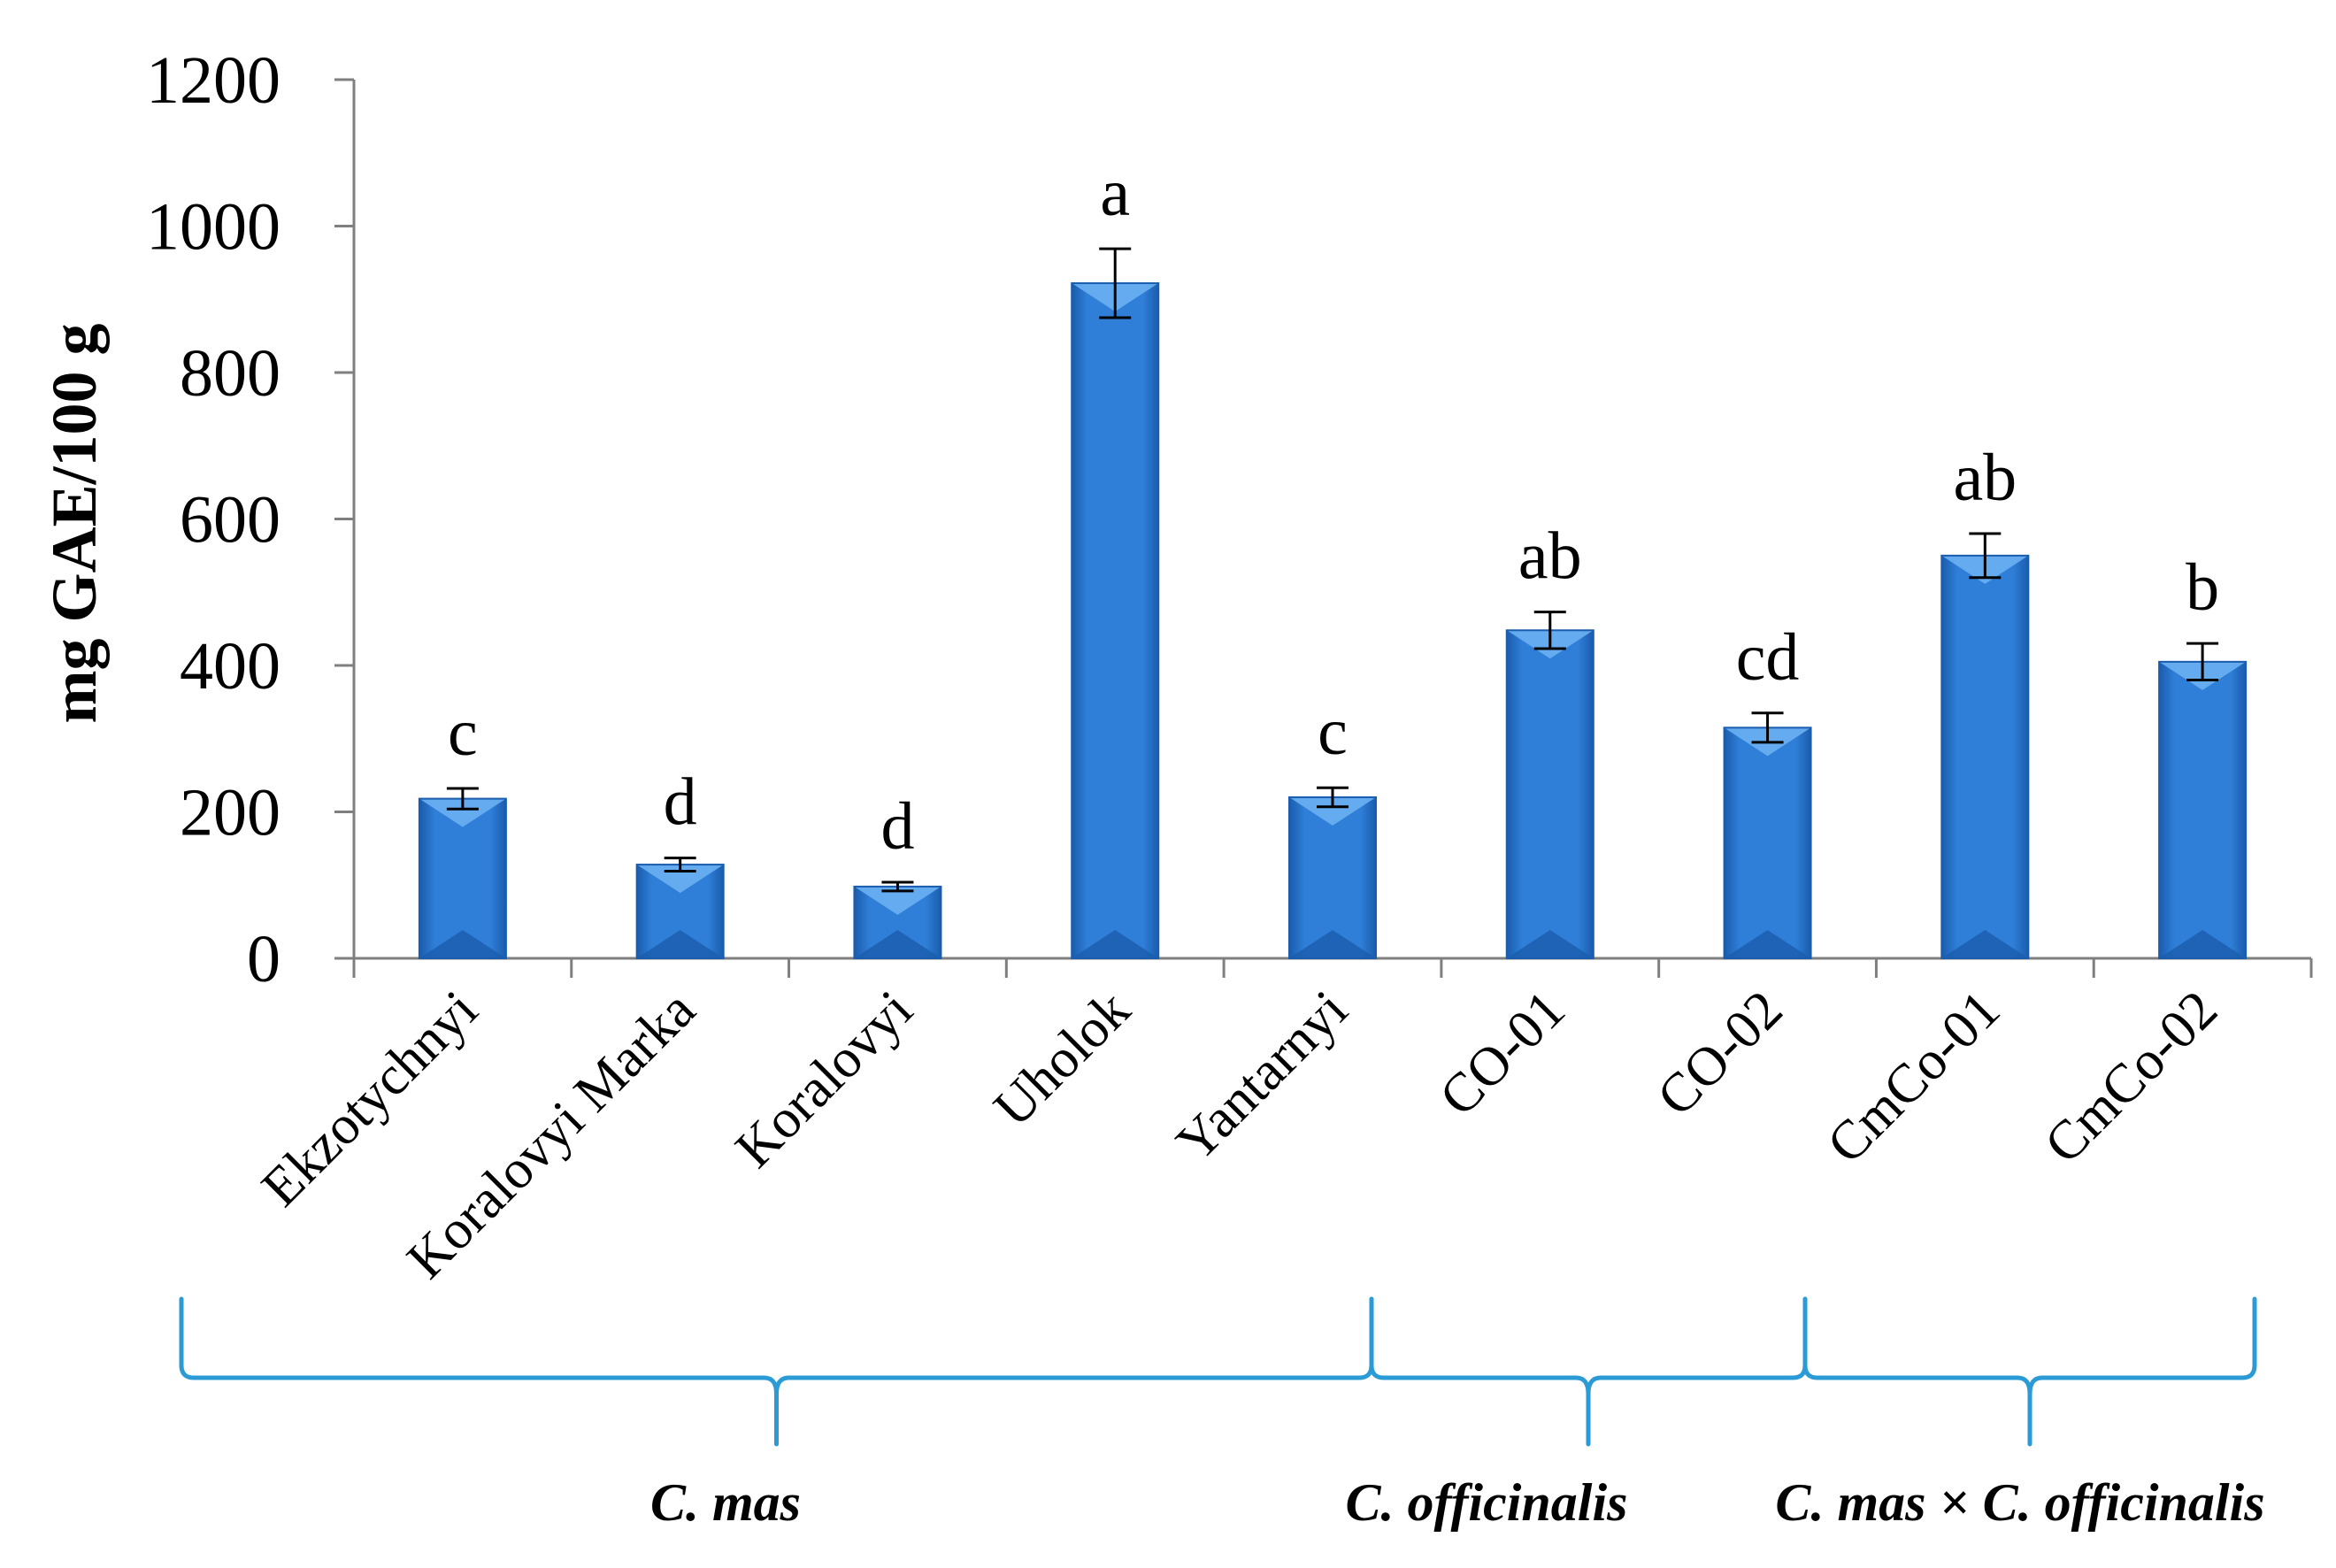  Describe the element at coordinates (230, 520) in the screenshot. I see `y-tick-label: 600` at that location.